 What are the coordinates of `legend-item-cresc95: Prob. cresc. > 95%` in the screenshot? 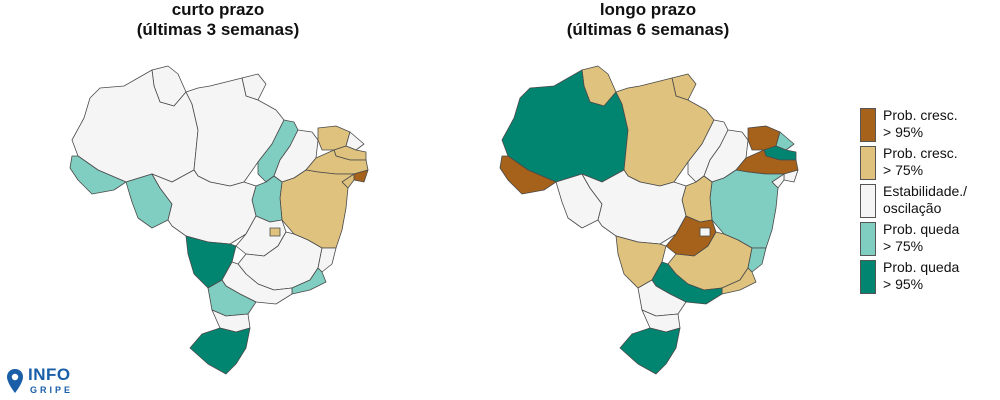 It's located at (929, 125).